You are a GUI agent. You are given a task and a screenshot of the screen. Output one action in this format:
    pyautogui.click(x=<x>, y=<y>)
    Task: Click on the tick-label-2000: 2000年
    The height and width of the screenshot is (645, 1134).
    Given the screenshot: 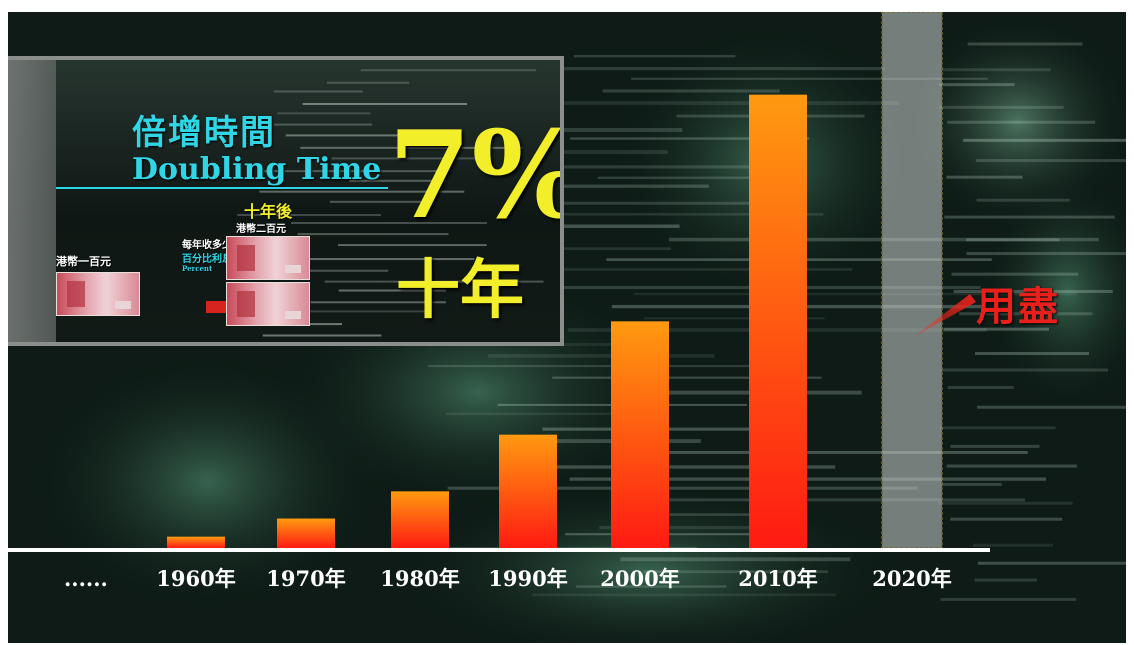 What is the action you would take?
    pyautogui.click(x=639, y=578)
    